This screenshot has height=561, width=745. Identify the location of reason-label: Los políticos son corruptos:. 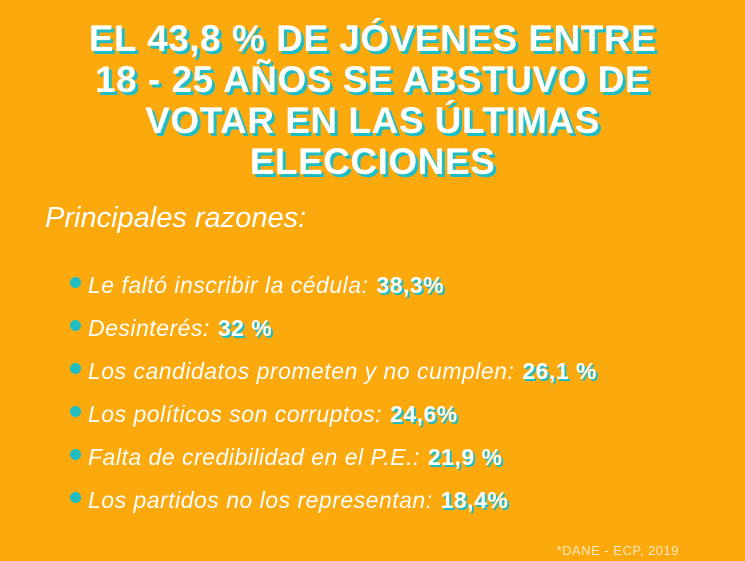
(235, 414).